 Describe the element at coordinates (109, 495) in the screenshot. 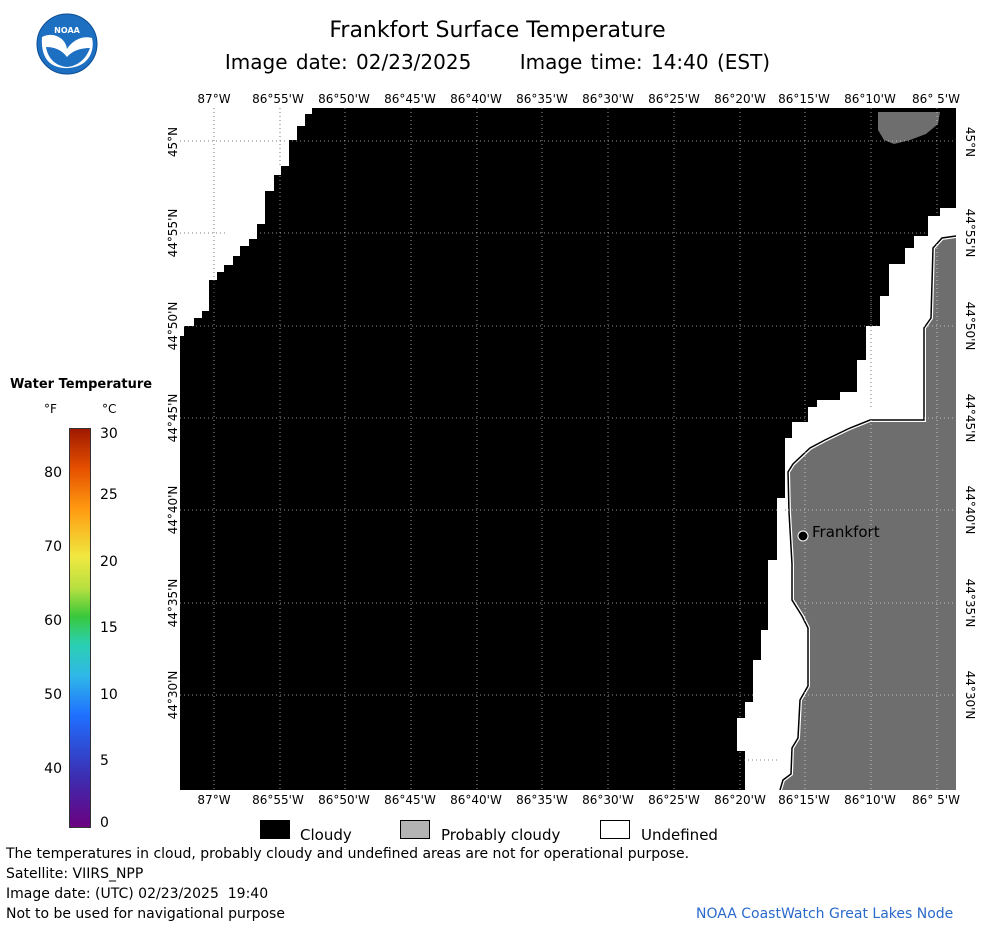

I see `tick-c: 25` at that location.